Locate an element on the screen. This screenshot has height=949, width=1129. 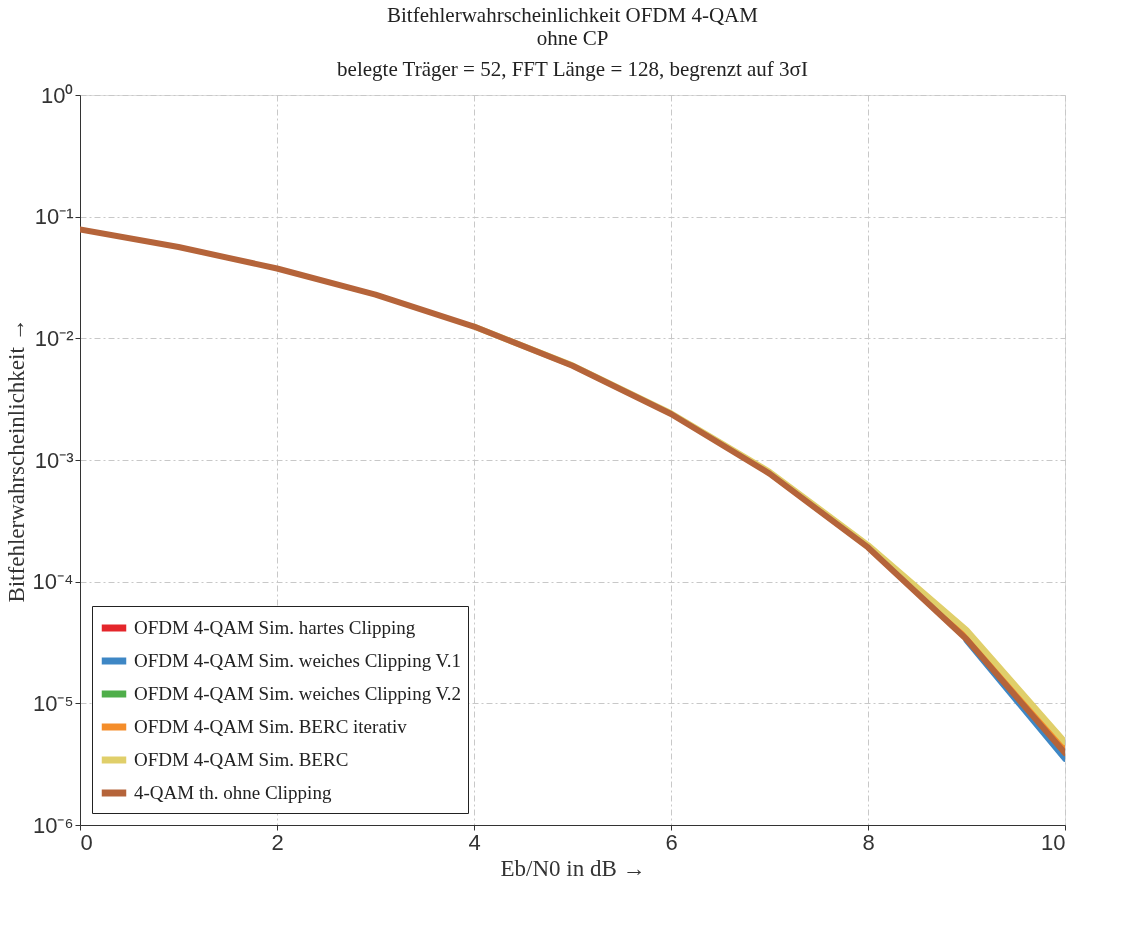
x-tick-label: 10 is located at coordinates (1053, 842).